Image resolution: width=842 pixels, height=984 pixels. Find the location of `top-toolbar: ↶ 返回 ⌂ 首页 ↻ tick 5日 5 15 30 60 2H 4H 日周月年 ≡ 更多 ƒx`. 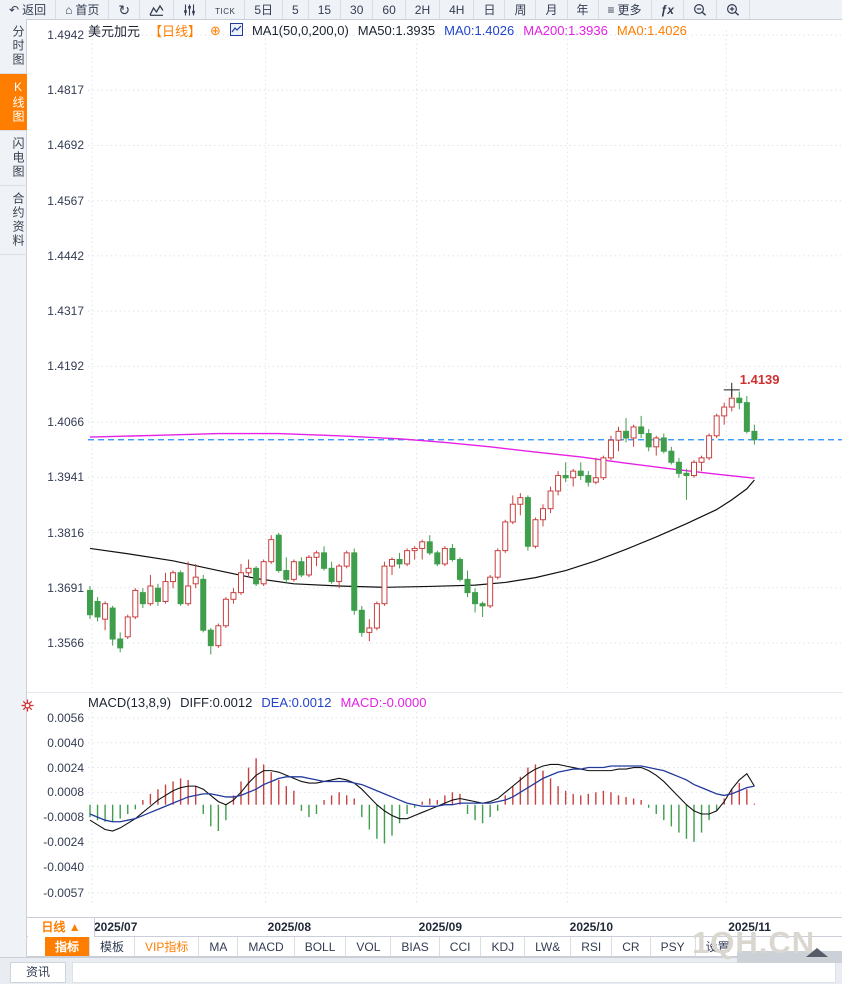

top-toolbar: ↶ 返回 ⌂ 首页 ↻ tick 5日 5 15 30 60 2H 4H 日周月年 ≡ 更多 ƒx is located at coordinates (421, 10).